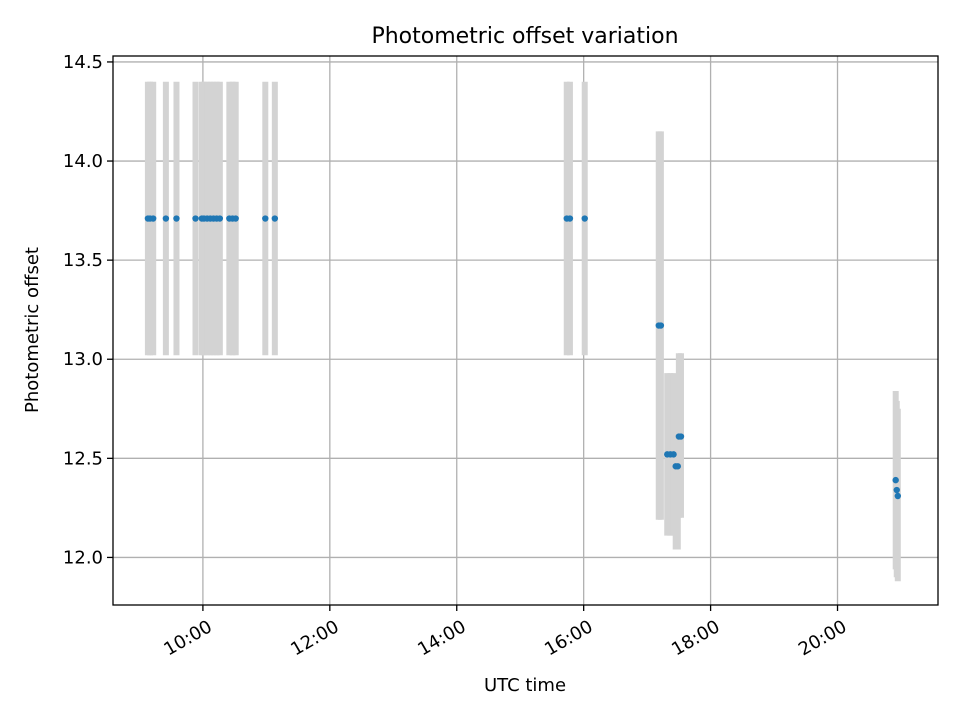  What do you see at coordinates (83, 557) in the screenshot?
I see `y-tick-label: 12.0` at bounding box center [83, 557].